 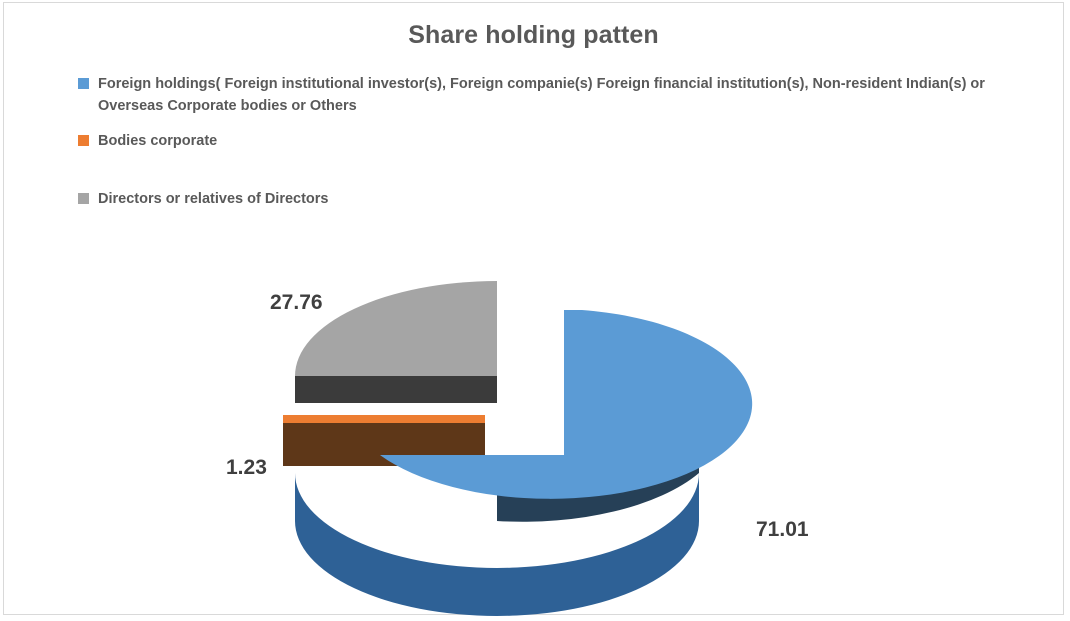 I want to click on data-label-directors: 27.76, so click(x=296, y=302).